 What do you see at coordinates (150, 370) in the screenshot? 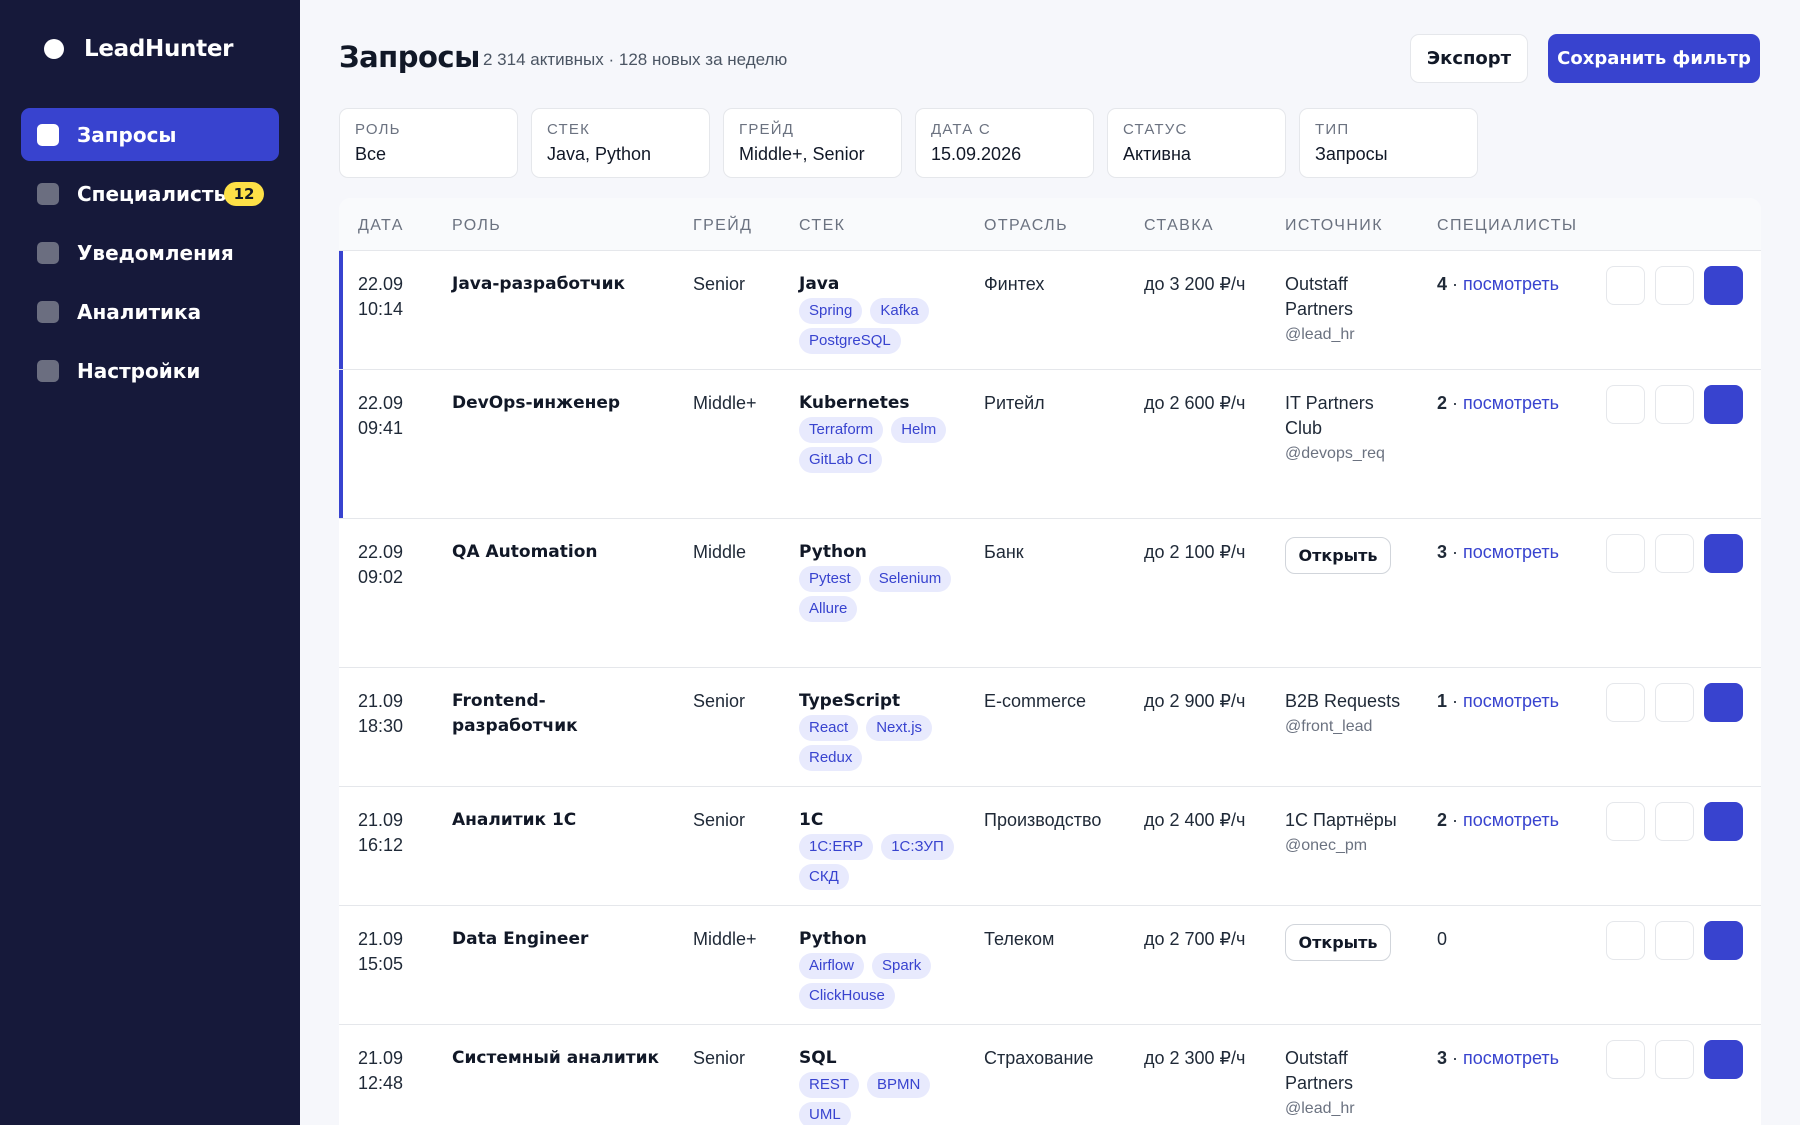
I see `sidebar-item-settings: Настройки` at bounding box center [150, 370].